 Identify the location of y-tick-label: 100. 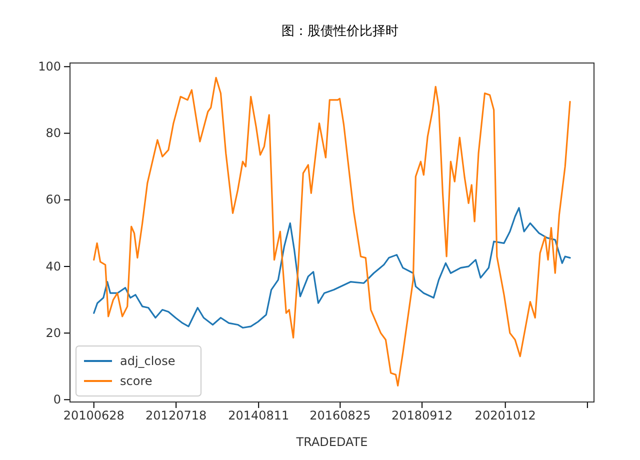
(49, 67).